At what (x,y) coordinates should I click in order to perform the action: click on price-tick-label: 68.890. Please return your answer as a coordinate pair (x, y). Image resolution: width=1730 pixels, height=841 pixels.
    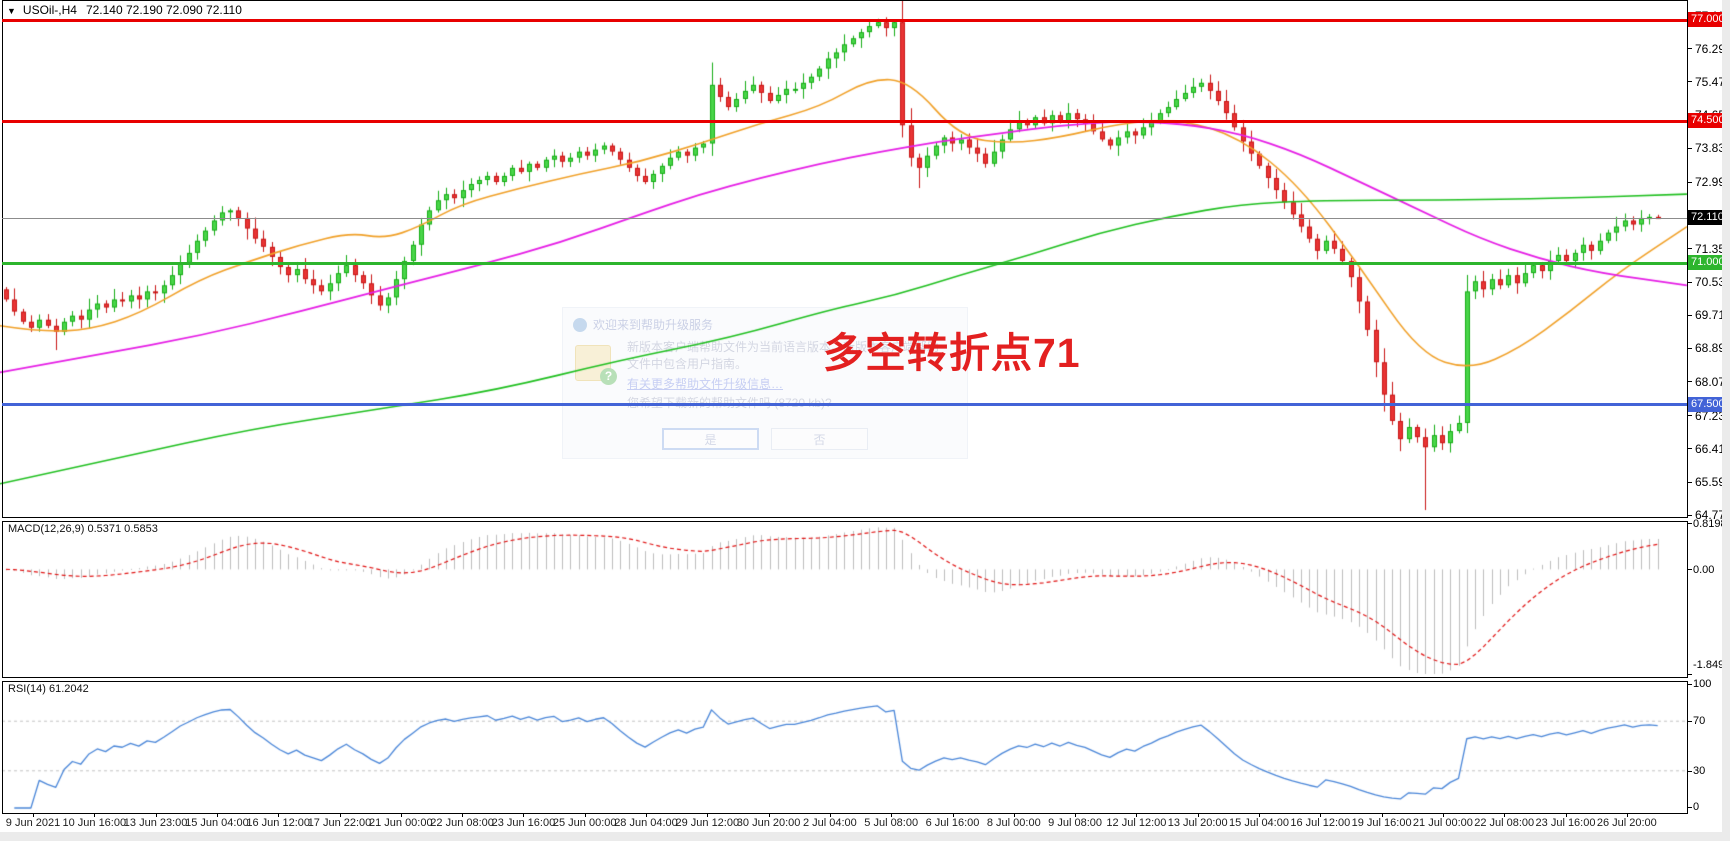
    Looking at the image, I should click on (1712, 348).